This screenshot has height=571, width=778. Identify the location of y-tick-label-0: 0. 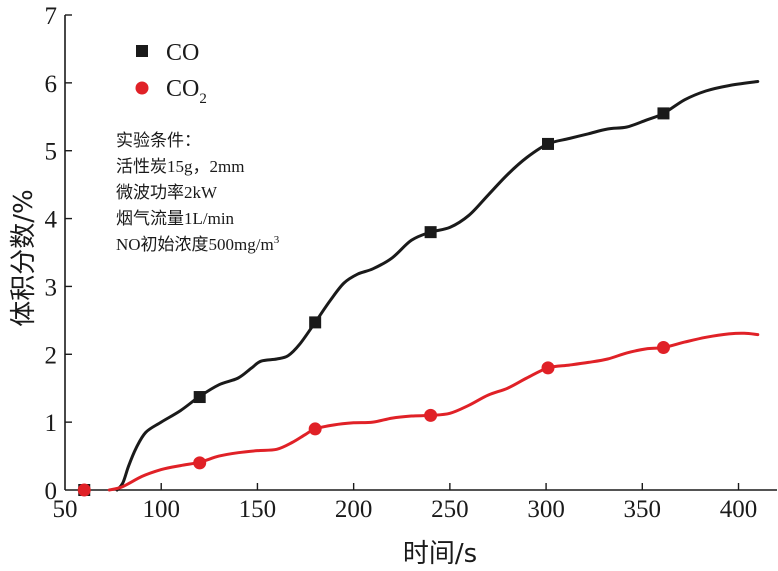
(51, 491).